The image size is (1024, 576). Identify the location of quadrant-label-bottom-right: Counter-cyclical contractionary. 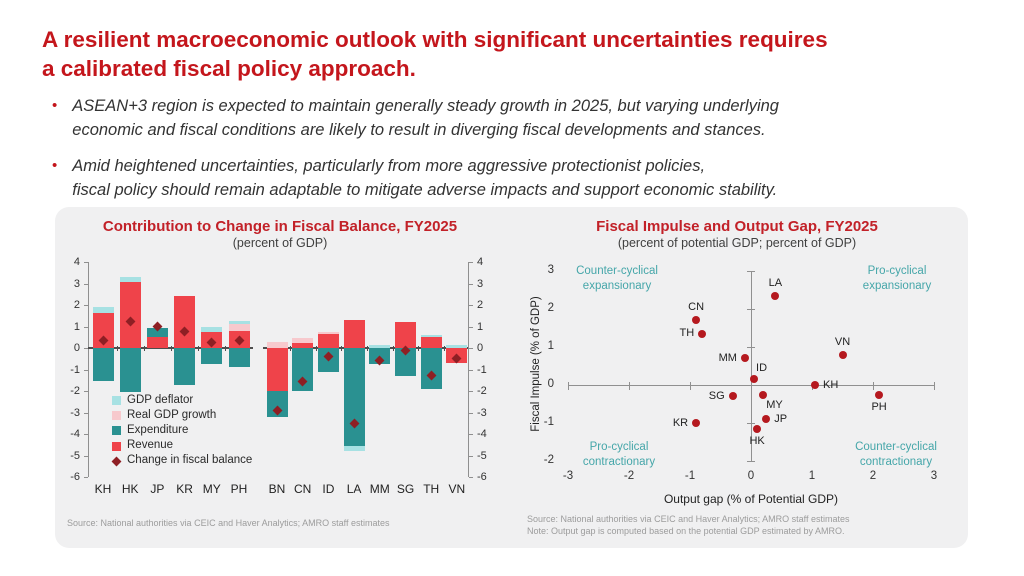
(896, 454).